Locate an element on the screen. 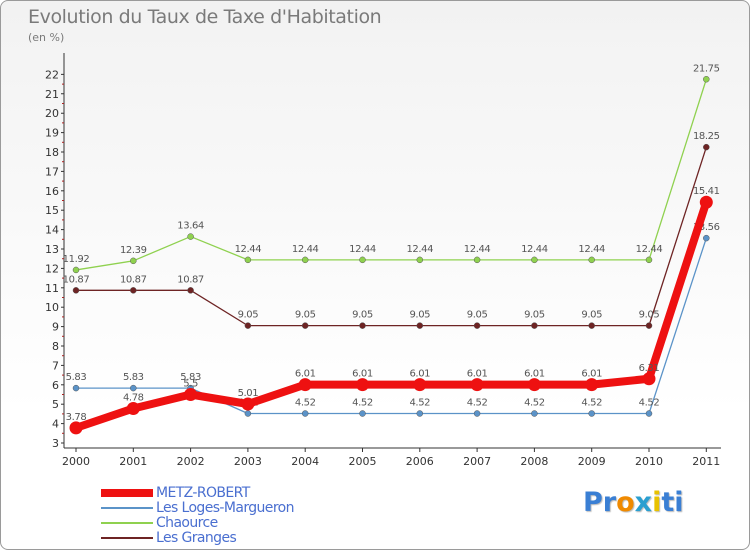  brand-logo-part: ti is located at coordinates (672, 502).